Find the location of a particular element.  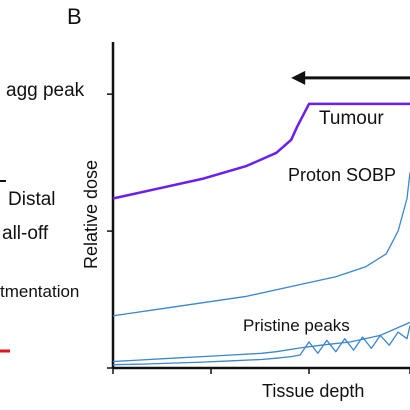

proton-sobp-label: Proton SOBP is located at coordinates (342, 175).